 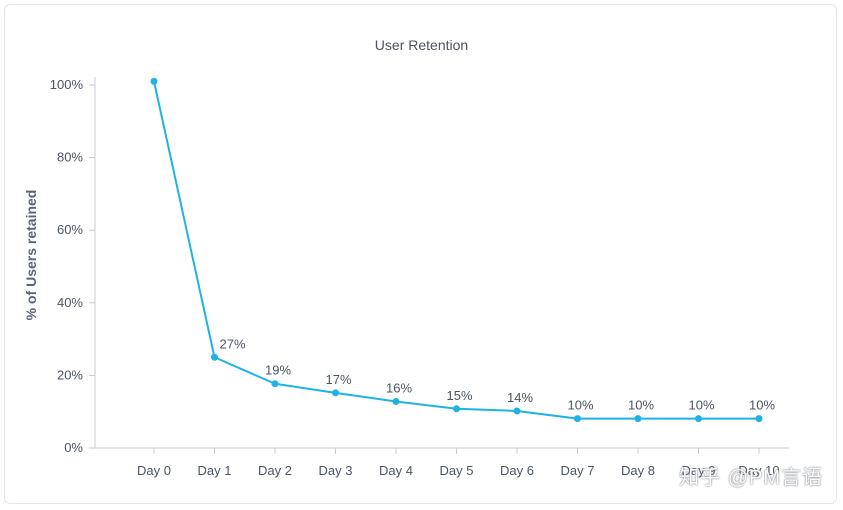 I want to click on y-tick-label: 0%, so click(x=73, y=447).